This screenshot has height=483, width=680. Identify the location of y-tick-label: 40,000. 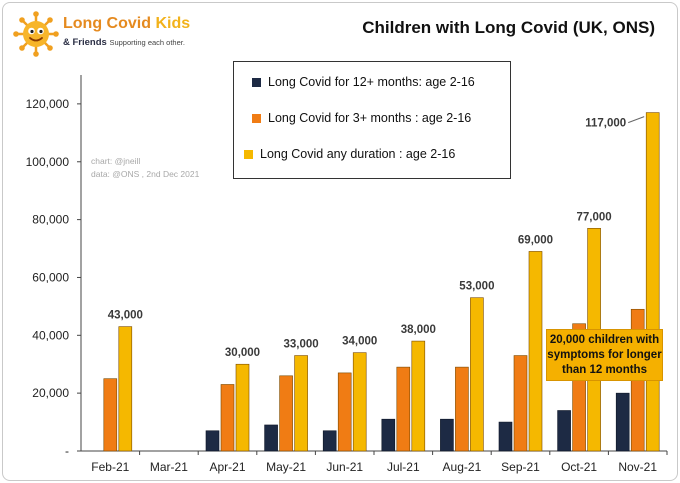
(50, 335).